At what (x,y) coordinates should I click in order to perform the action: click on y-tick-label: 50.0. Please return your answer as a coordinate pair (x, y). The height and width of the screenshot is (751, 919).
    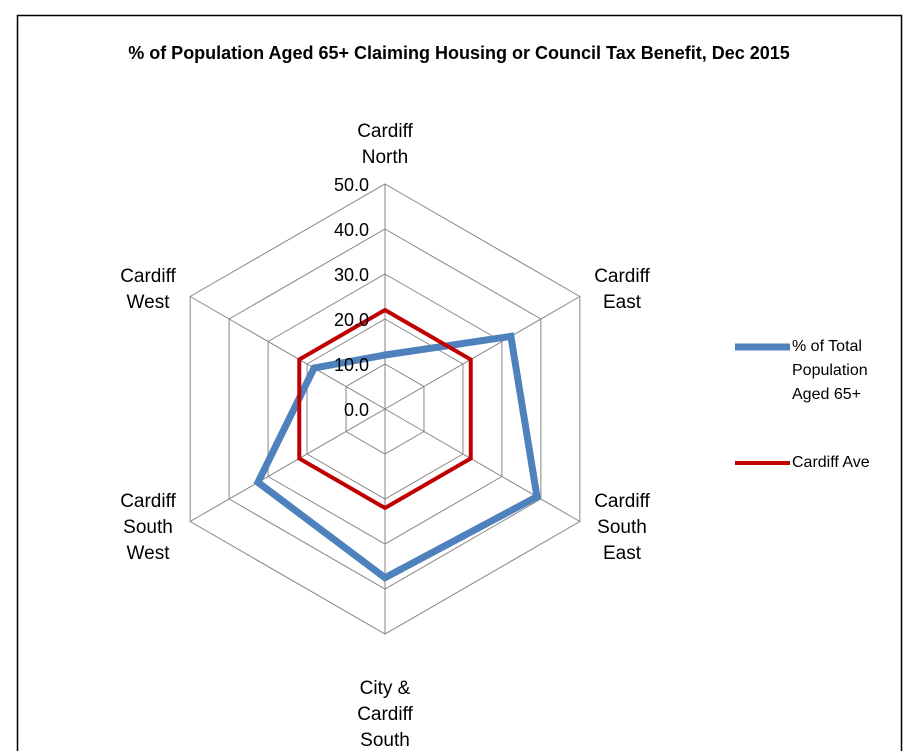
    Looking at the image, I should click on (351, 185).